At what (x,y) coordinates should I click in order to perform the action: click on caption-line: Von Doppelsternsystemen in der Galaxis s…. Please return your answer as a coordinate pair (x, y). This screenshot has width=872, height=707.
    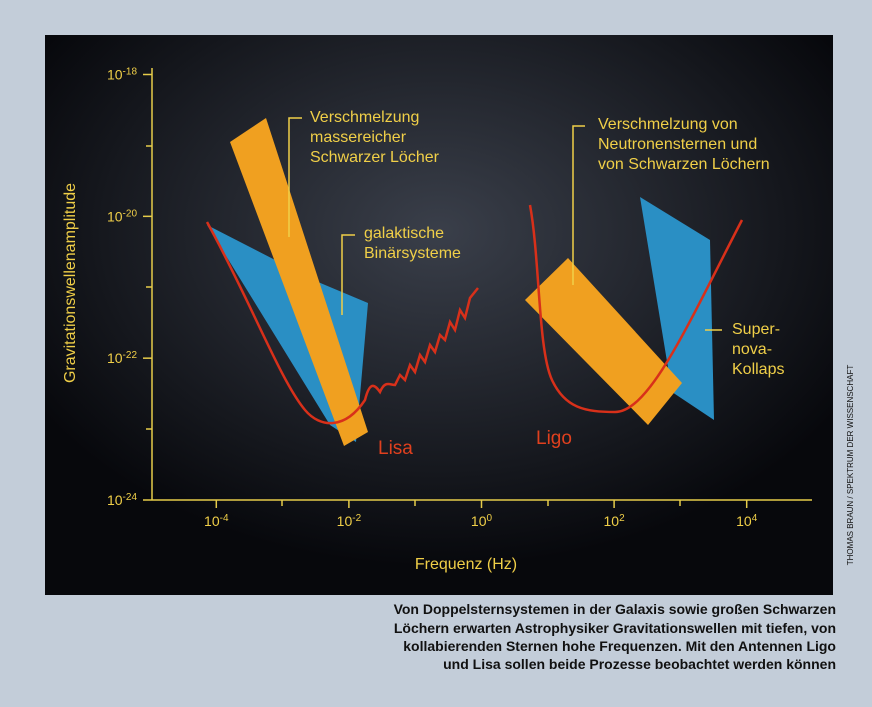
    Looking at the image, I should click on (615, 609).